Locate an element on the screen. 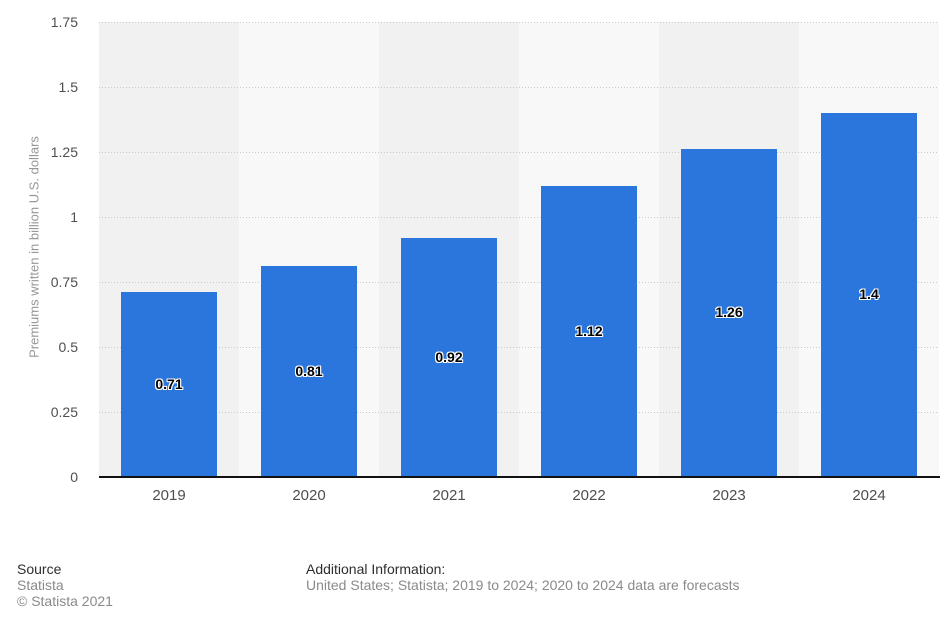 This screenshot has width=952, height=624. y-tick-label-1.5: 1.5 is located at coordinates (68, 87).